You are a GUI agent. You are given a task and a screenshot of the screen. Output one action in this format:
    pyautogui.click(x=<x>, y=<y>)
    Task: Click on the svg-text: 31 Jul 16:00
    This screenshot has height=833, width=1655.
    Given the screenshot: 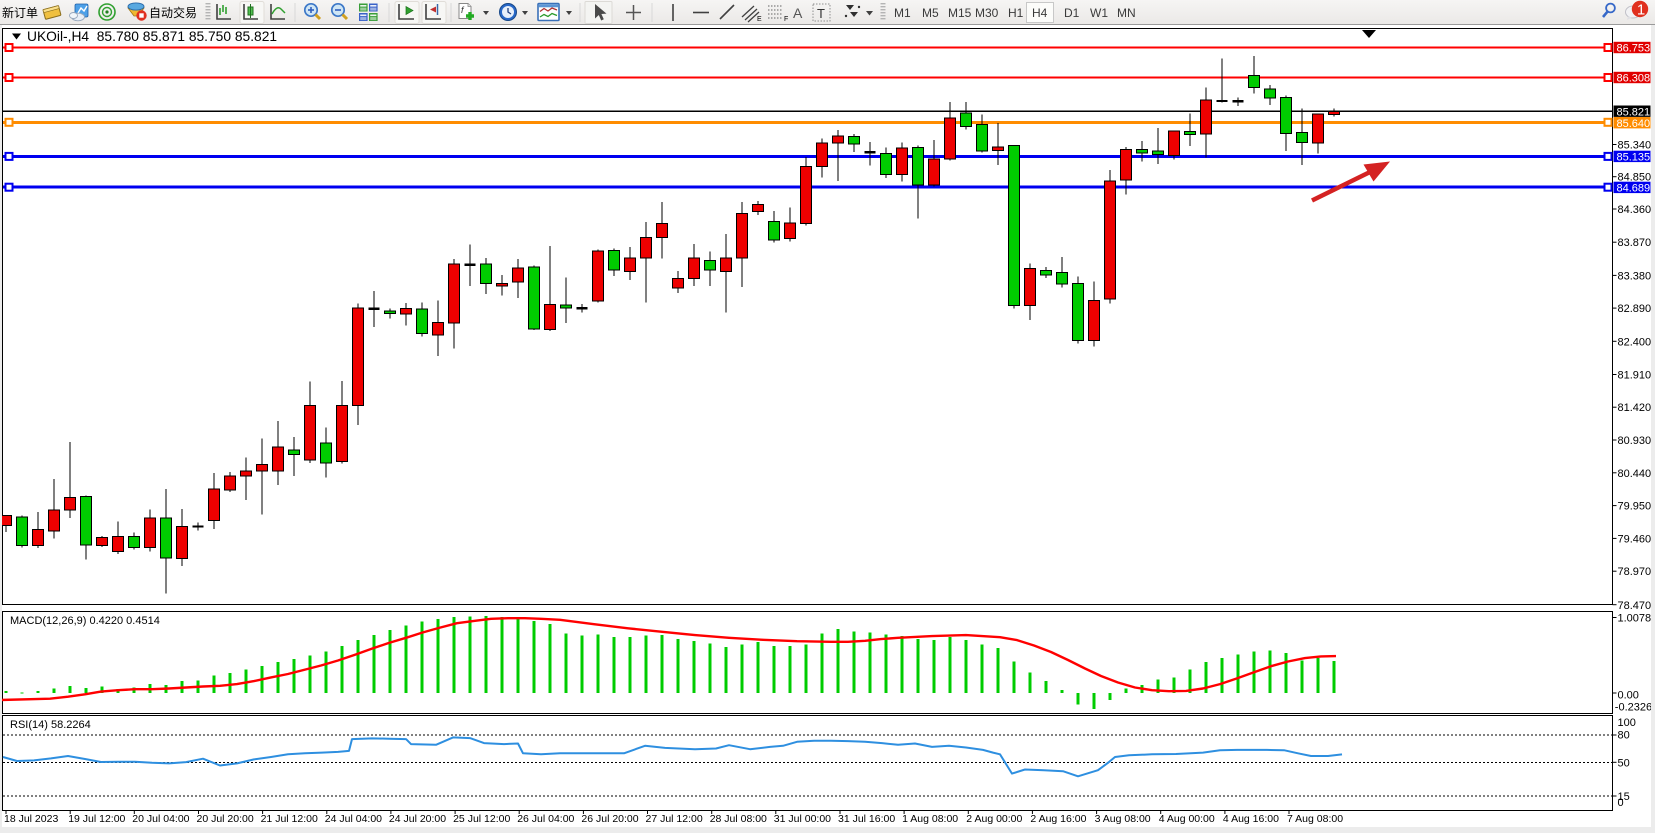 What is the action you would take?
    pyautogui.click(x=866, y=819)
    